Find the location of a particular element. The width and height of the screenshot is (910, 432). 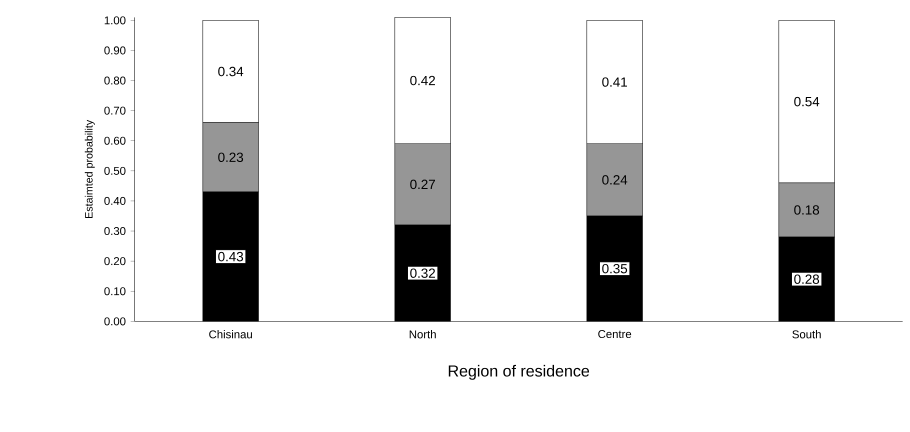

data-label: 0.54 is located at coordinates (807, 101).